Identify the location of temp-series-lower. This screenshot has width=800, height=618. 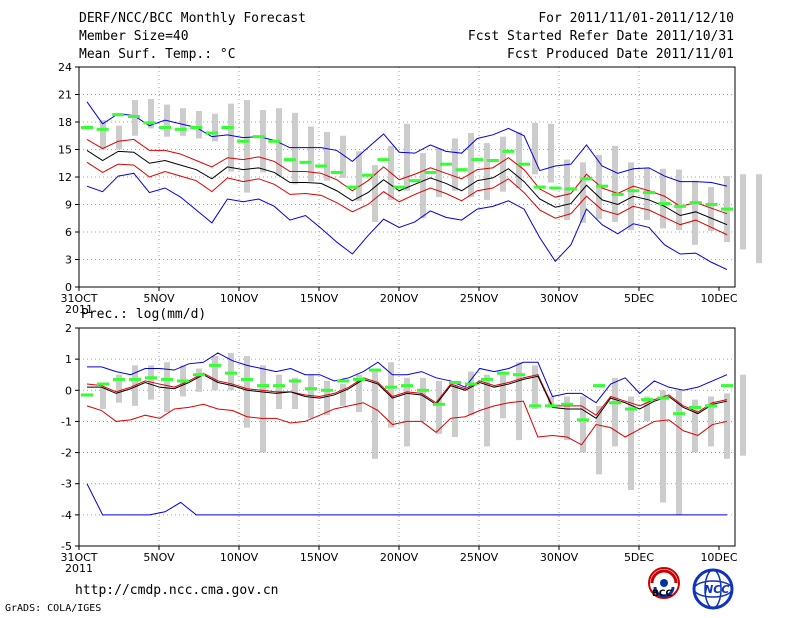
(407, 198).